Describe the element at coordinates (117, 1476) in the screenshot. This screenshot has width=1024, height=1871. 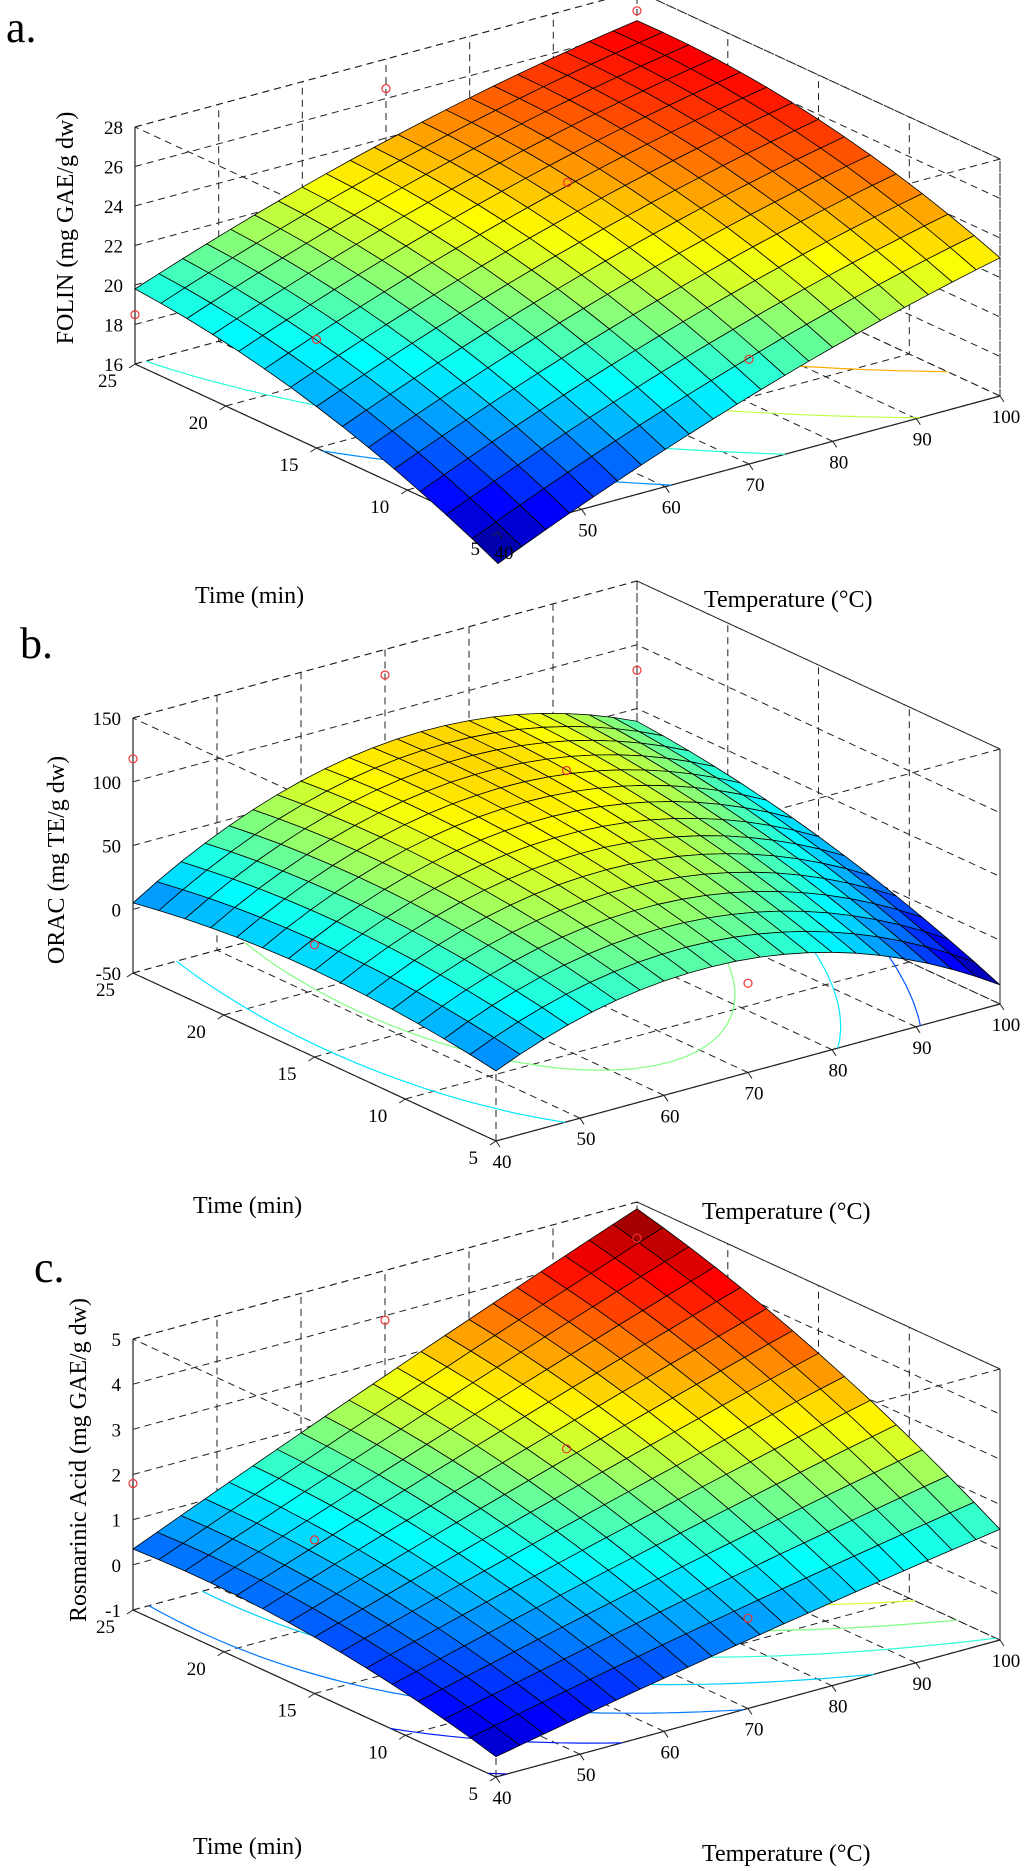
I see `z-tick-label: 2` at that location.